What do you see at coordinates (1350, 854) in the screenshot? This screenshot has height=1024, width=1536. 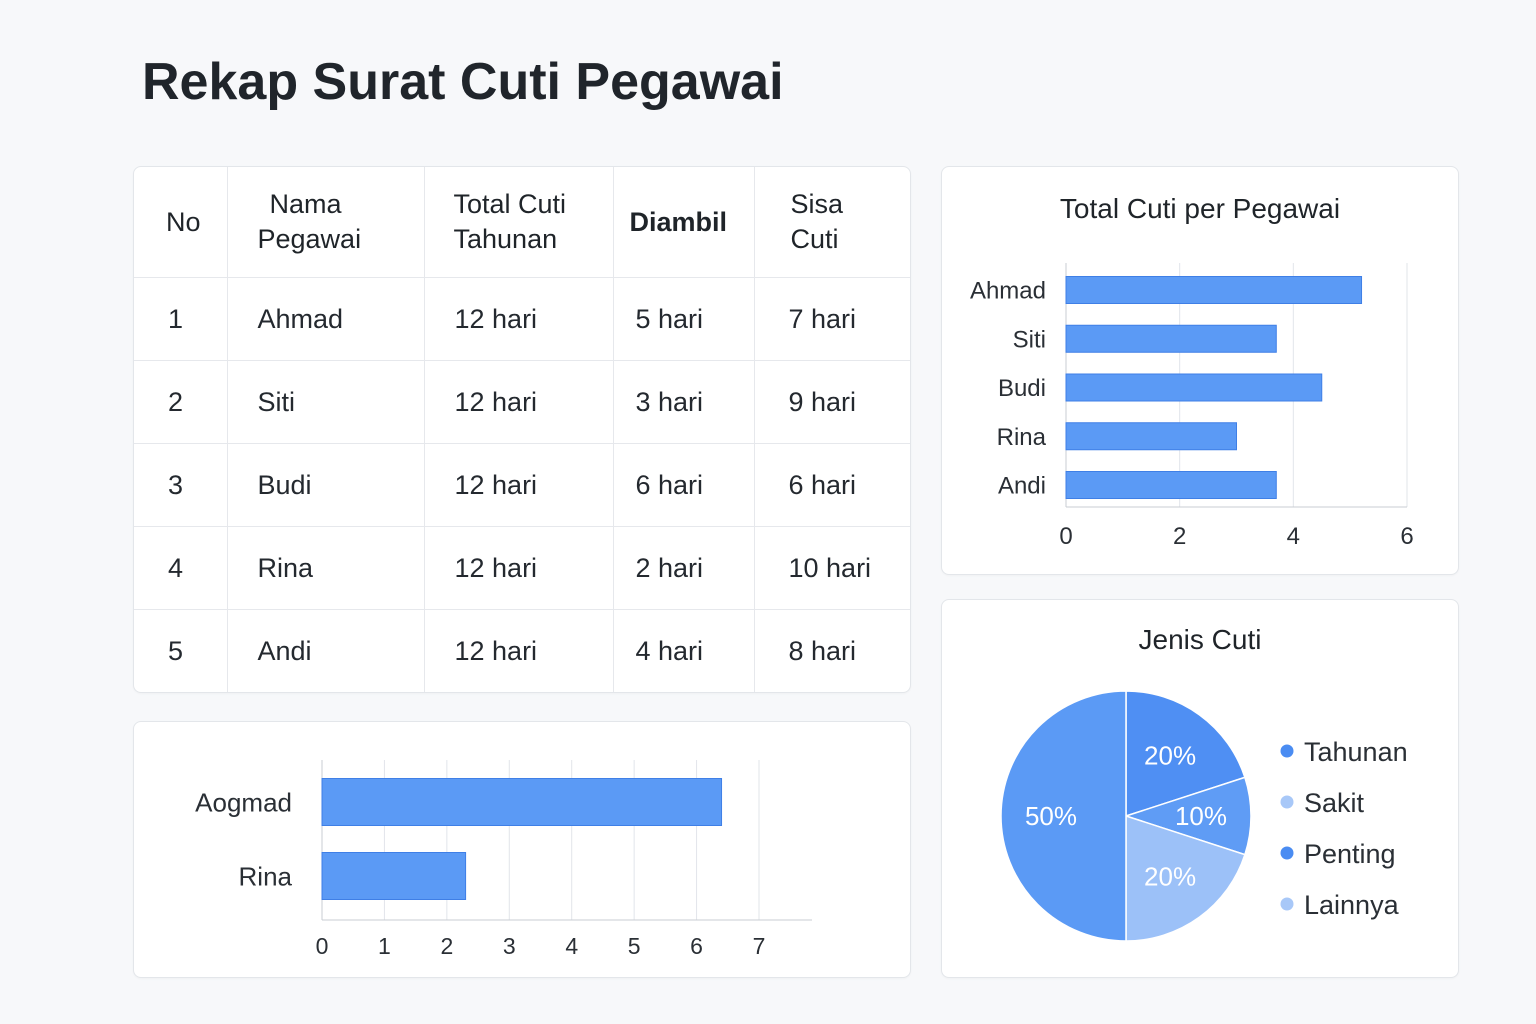 I see `legend-label: Penting` at bounding box center [1350, 854].